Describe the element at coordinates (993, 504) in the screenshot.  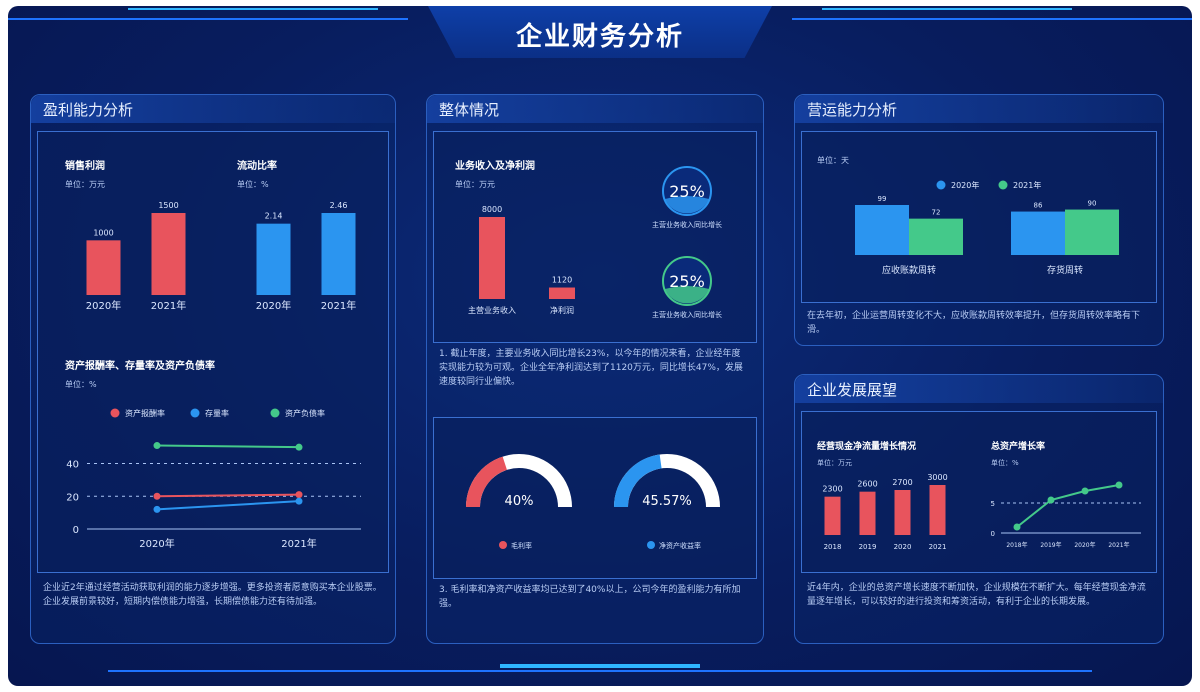
I see `y-tick-label: 5` at that location.